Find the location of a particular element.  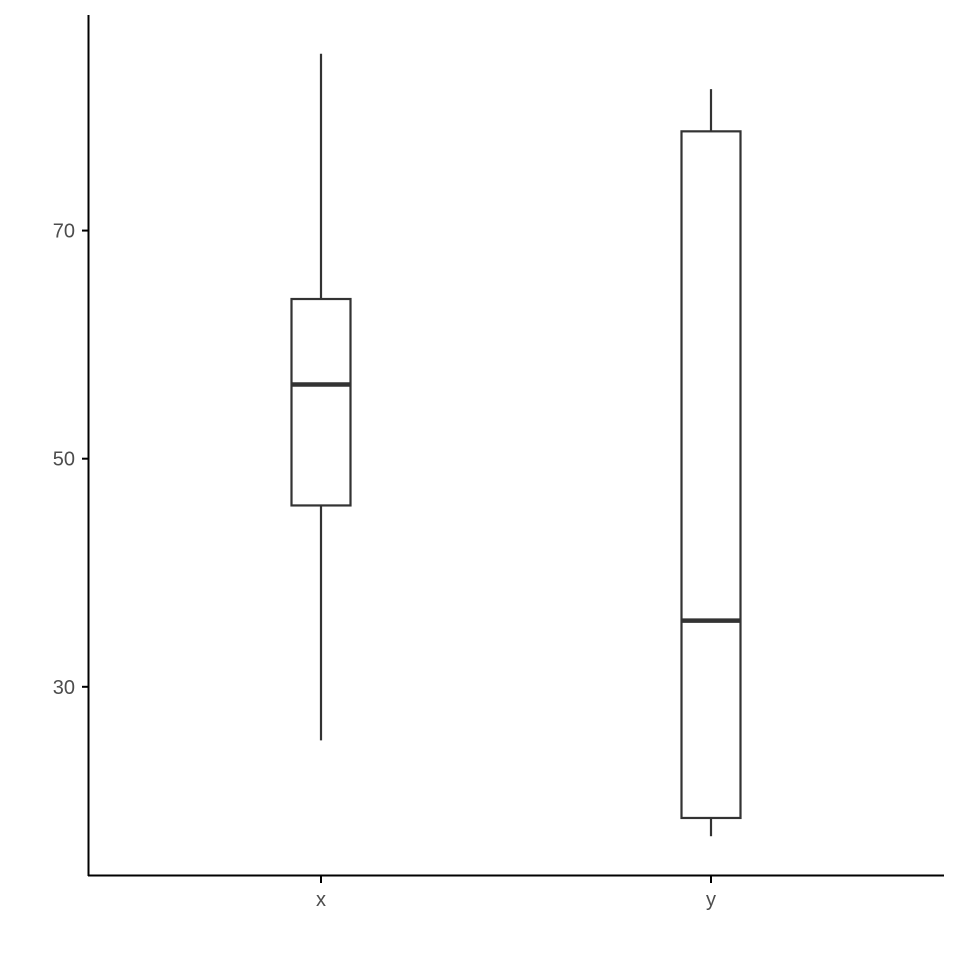

box-x is located at coordinates (321, 397).